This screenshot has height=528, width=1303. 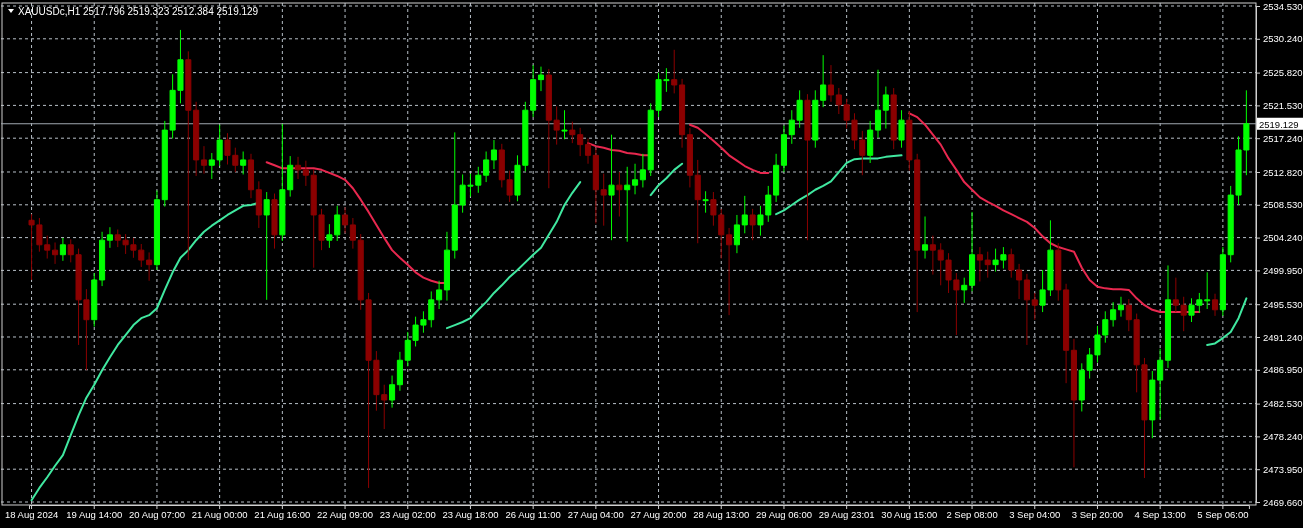 I want to click on y-tick-label: 2504.240, so click(x=1283, y=238).